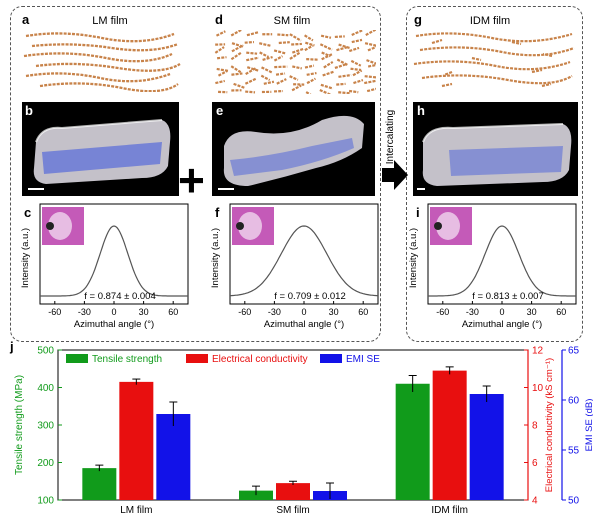  I want to click on panel-label-c: c, so click(28, 212).